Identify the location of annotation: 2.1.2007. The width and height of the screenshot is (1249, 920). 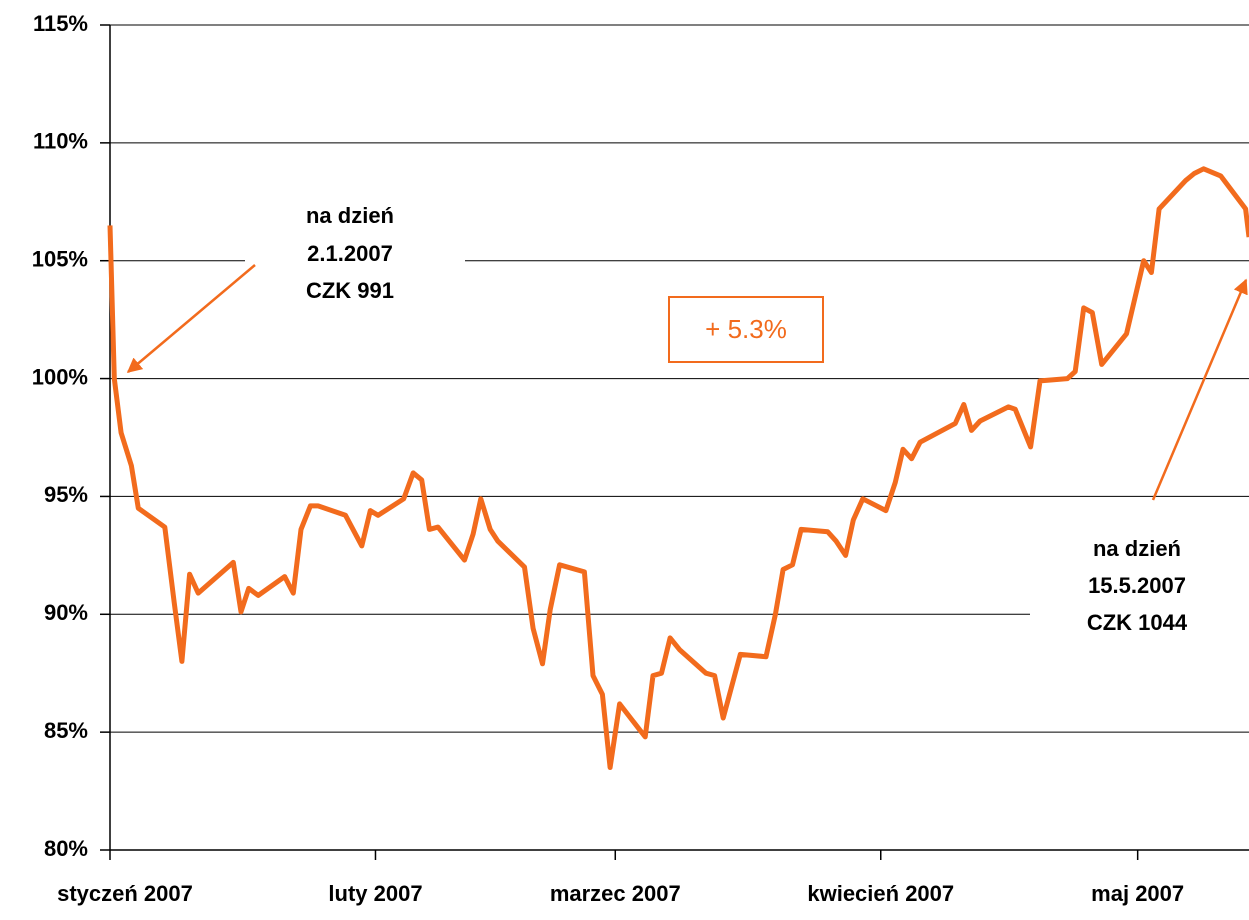
(350, 253).